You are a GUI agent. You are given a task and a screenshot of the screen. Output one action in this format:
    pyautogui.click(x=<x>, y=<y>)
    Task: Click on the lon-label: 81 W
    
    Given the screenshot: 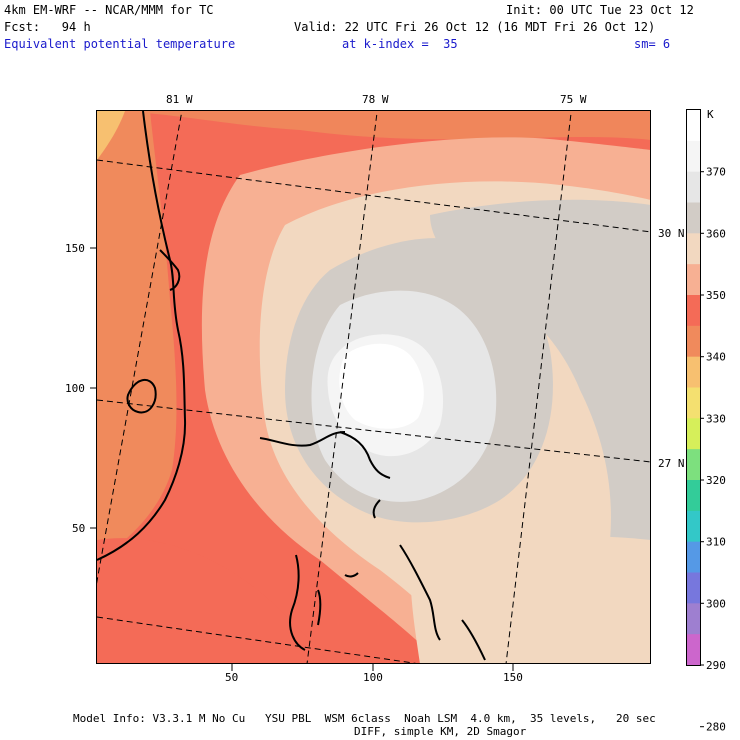 What is the action you would take?
    pyautogui.click(x=179, y=99)
    